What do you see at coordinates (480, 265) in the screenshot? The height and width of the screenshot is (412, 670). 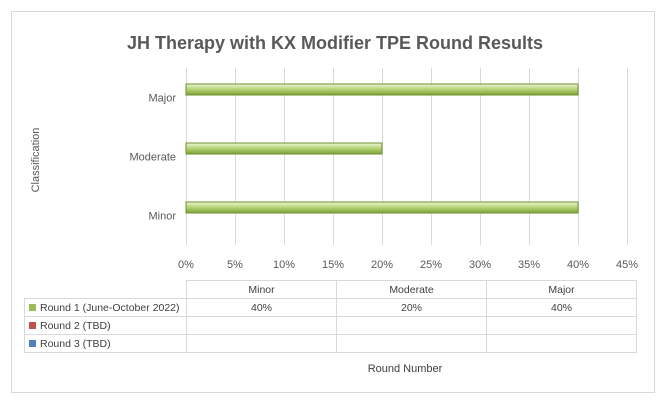 I see `x-tick-label: 30%` at bounding box center [480, 265].